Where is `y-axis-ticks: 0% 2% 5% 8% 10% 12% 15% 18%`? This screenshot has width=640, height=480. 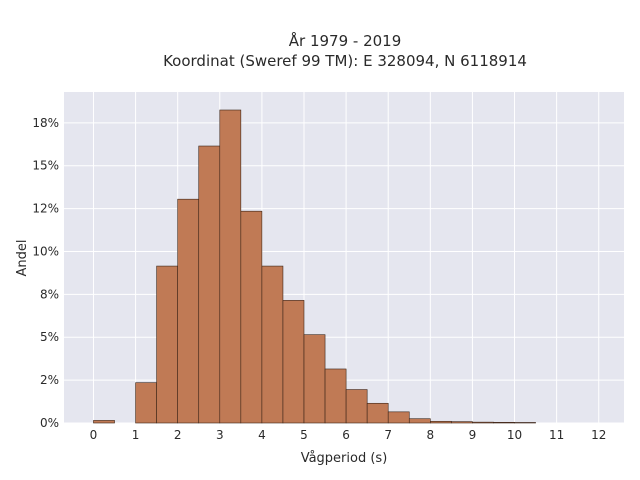 y-axis-ticks: 0% 2% 5% 8% 10% 12% 15% 18% is located at coordinates (45, 273).